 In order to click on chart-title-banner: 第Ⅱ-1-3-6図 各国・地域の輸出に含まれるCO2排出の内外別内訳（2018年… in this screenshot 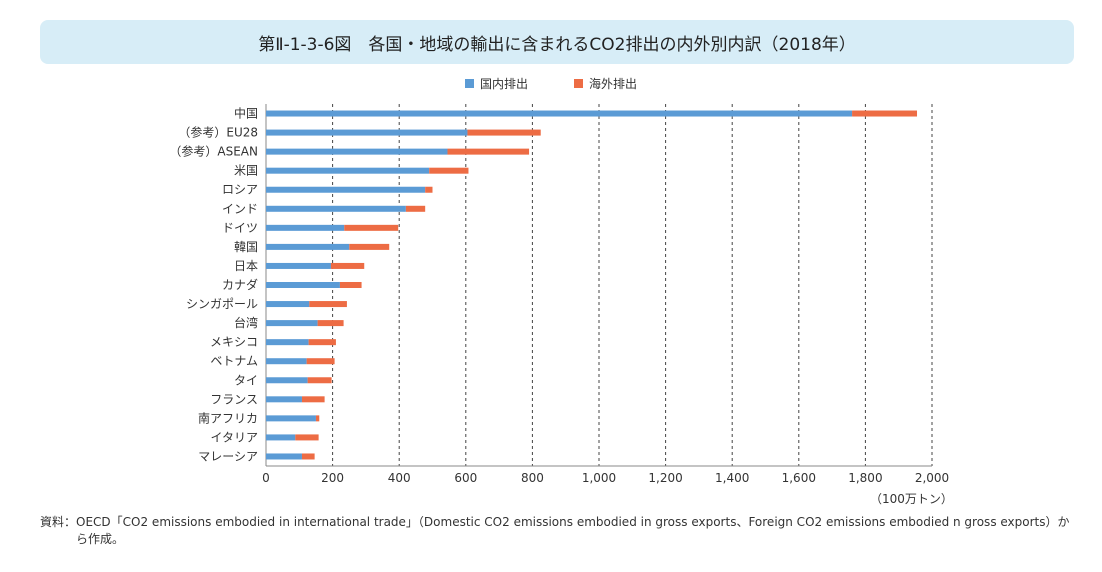, I will do `click(557, 42)`.